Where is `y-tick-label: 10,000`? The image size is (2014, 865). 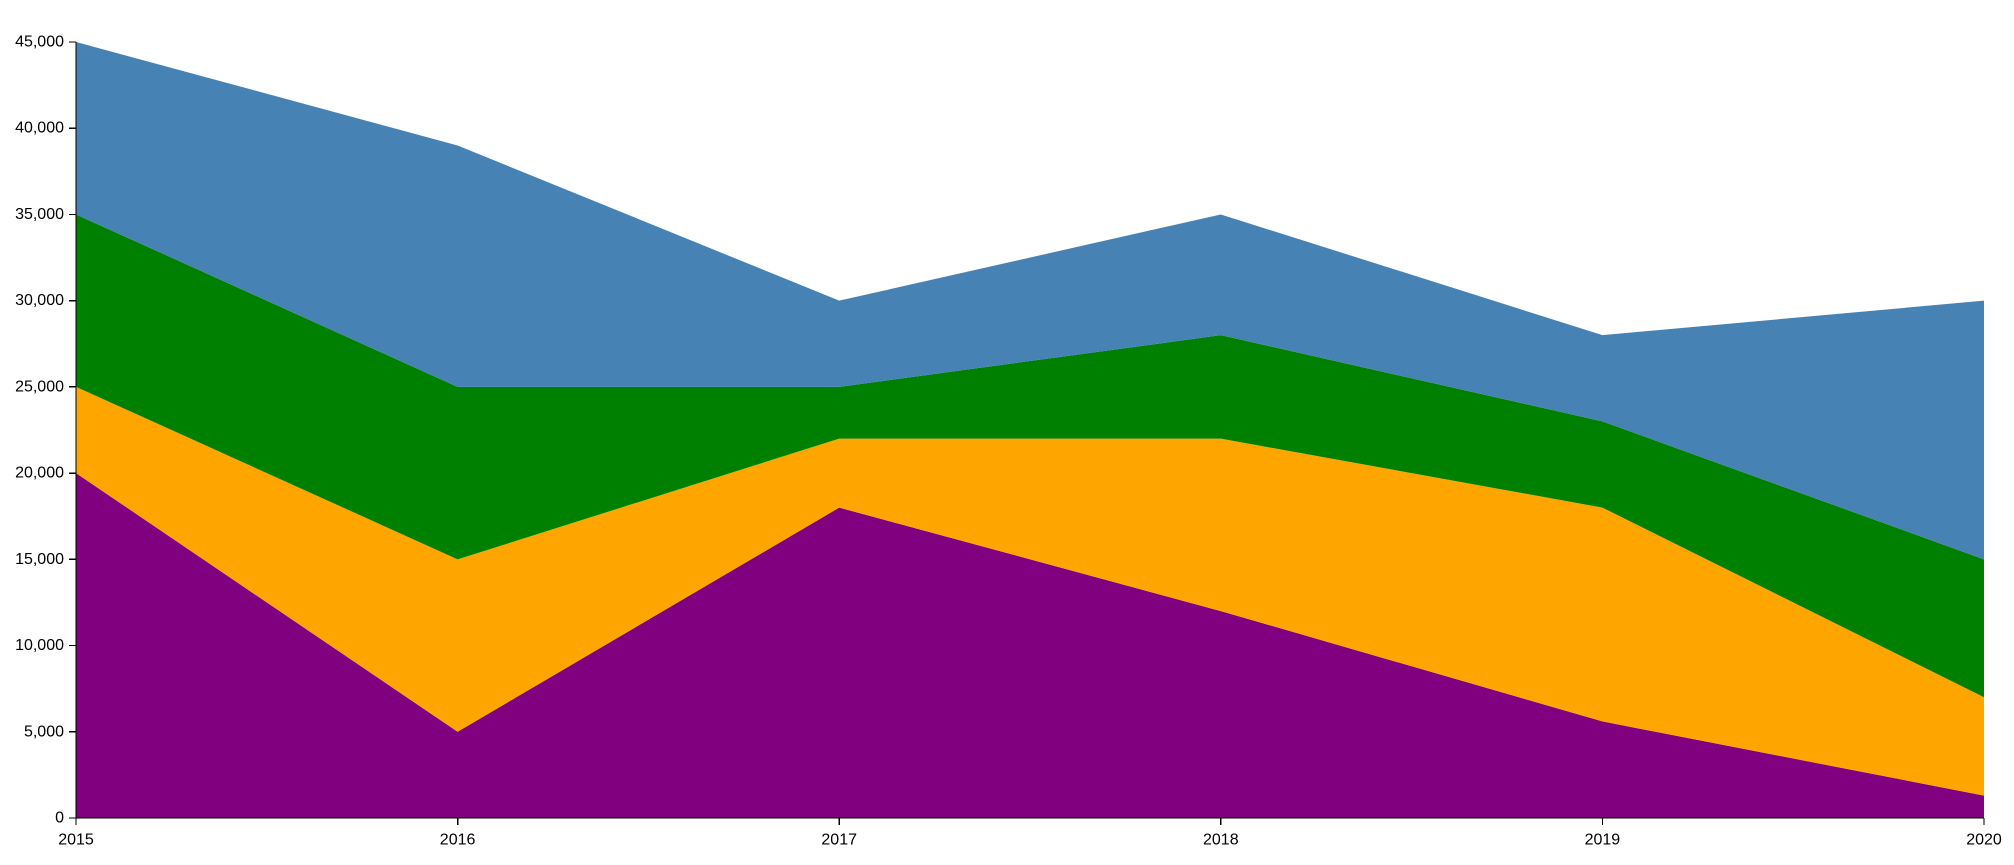 y-tick-label: 10,000 is located at coordinates (39, 645).